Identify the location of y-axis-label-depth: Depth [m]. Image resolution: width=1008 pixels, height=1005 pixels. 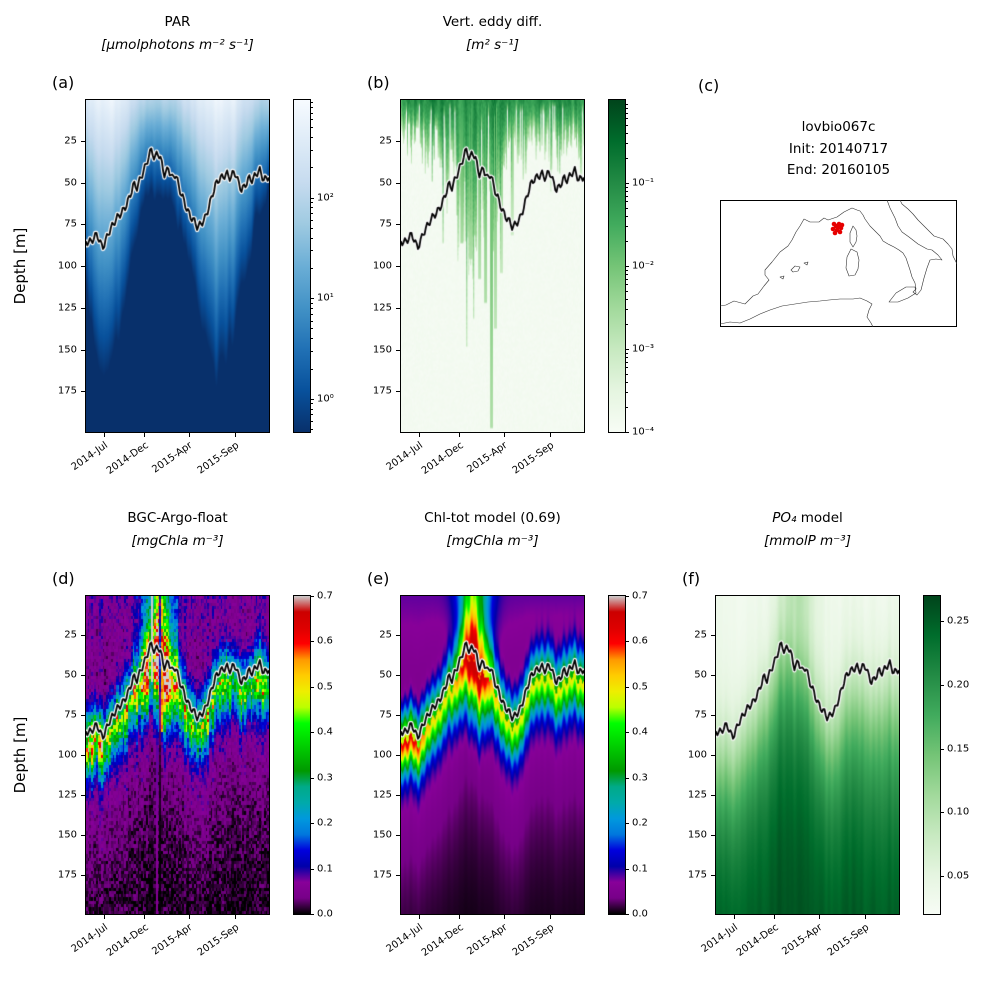
(20, 266).